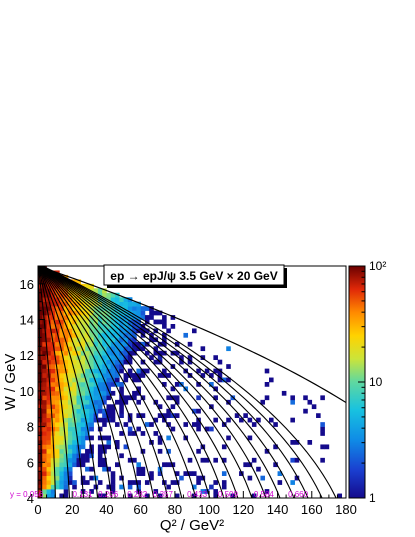  Describe the element at coordinates (372, 498) in the screenshot. I see `colorbar-tick-label: 1` at that location.